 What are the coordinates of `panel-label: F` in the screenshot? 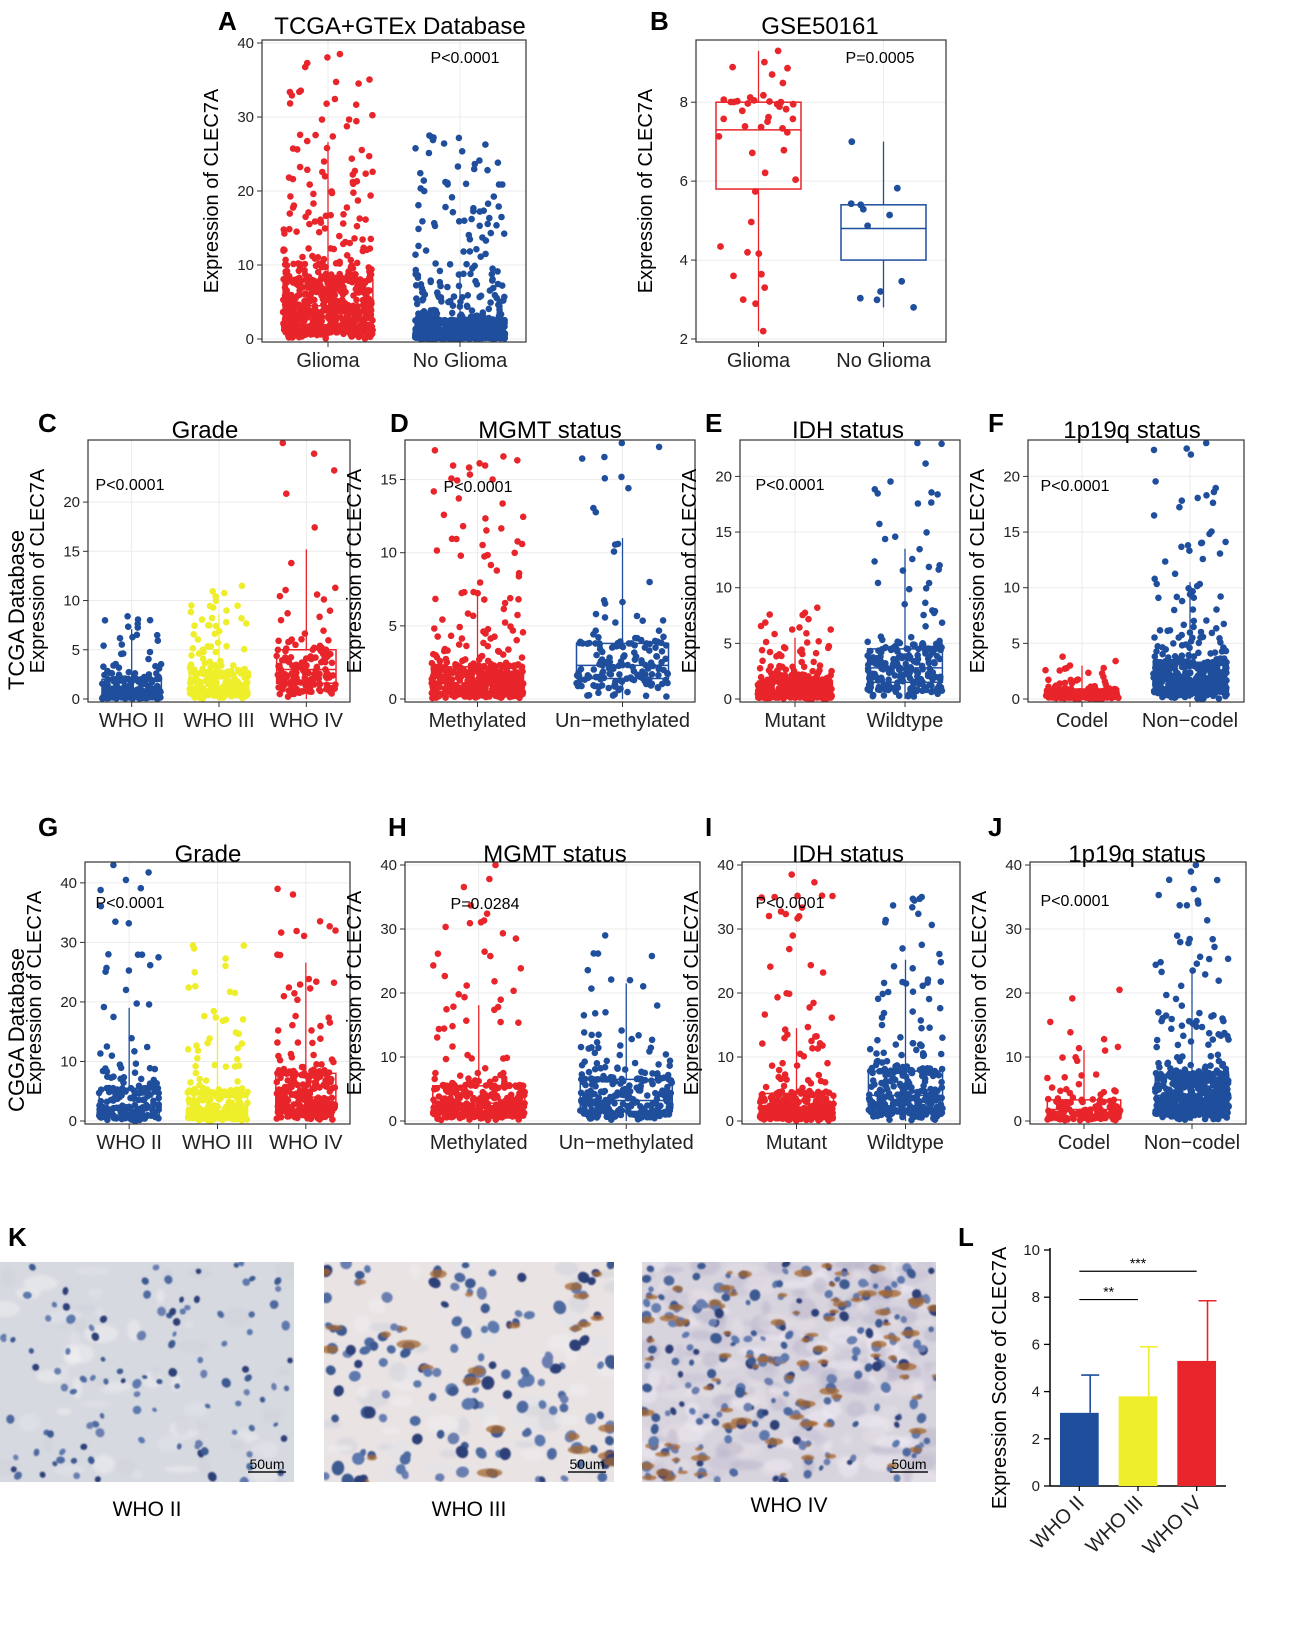 It's located at (996, 423).